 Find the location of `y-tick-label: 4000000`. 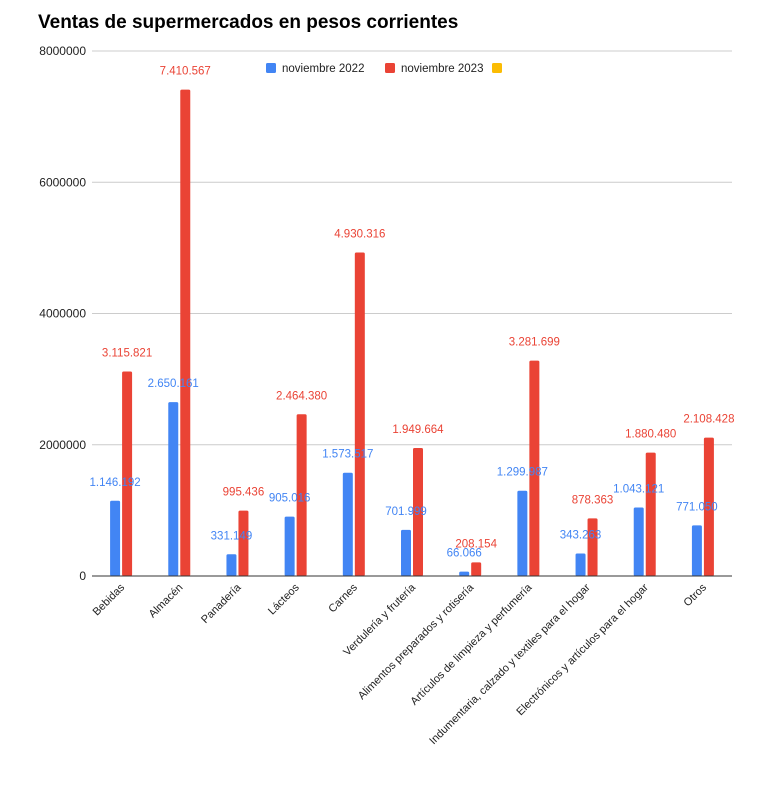

y-tick-label: 4000000 is located at coordinates (62, 314).